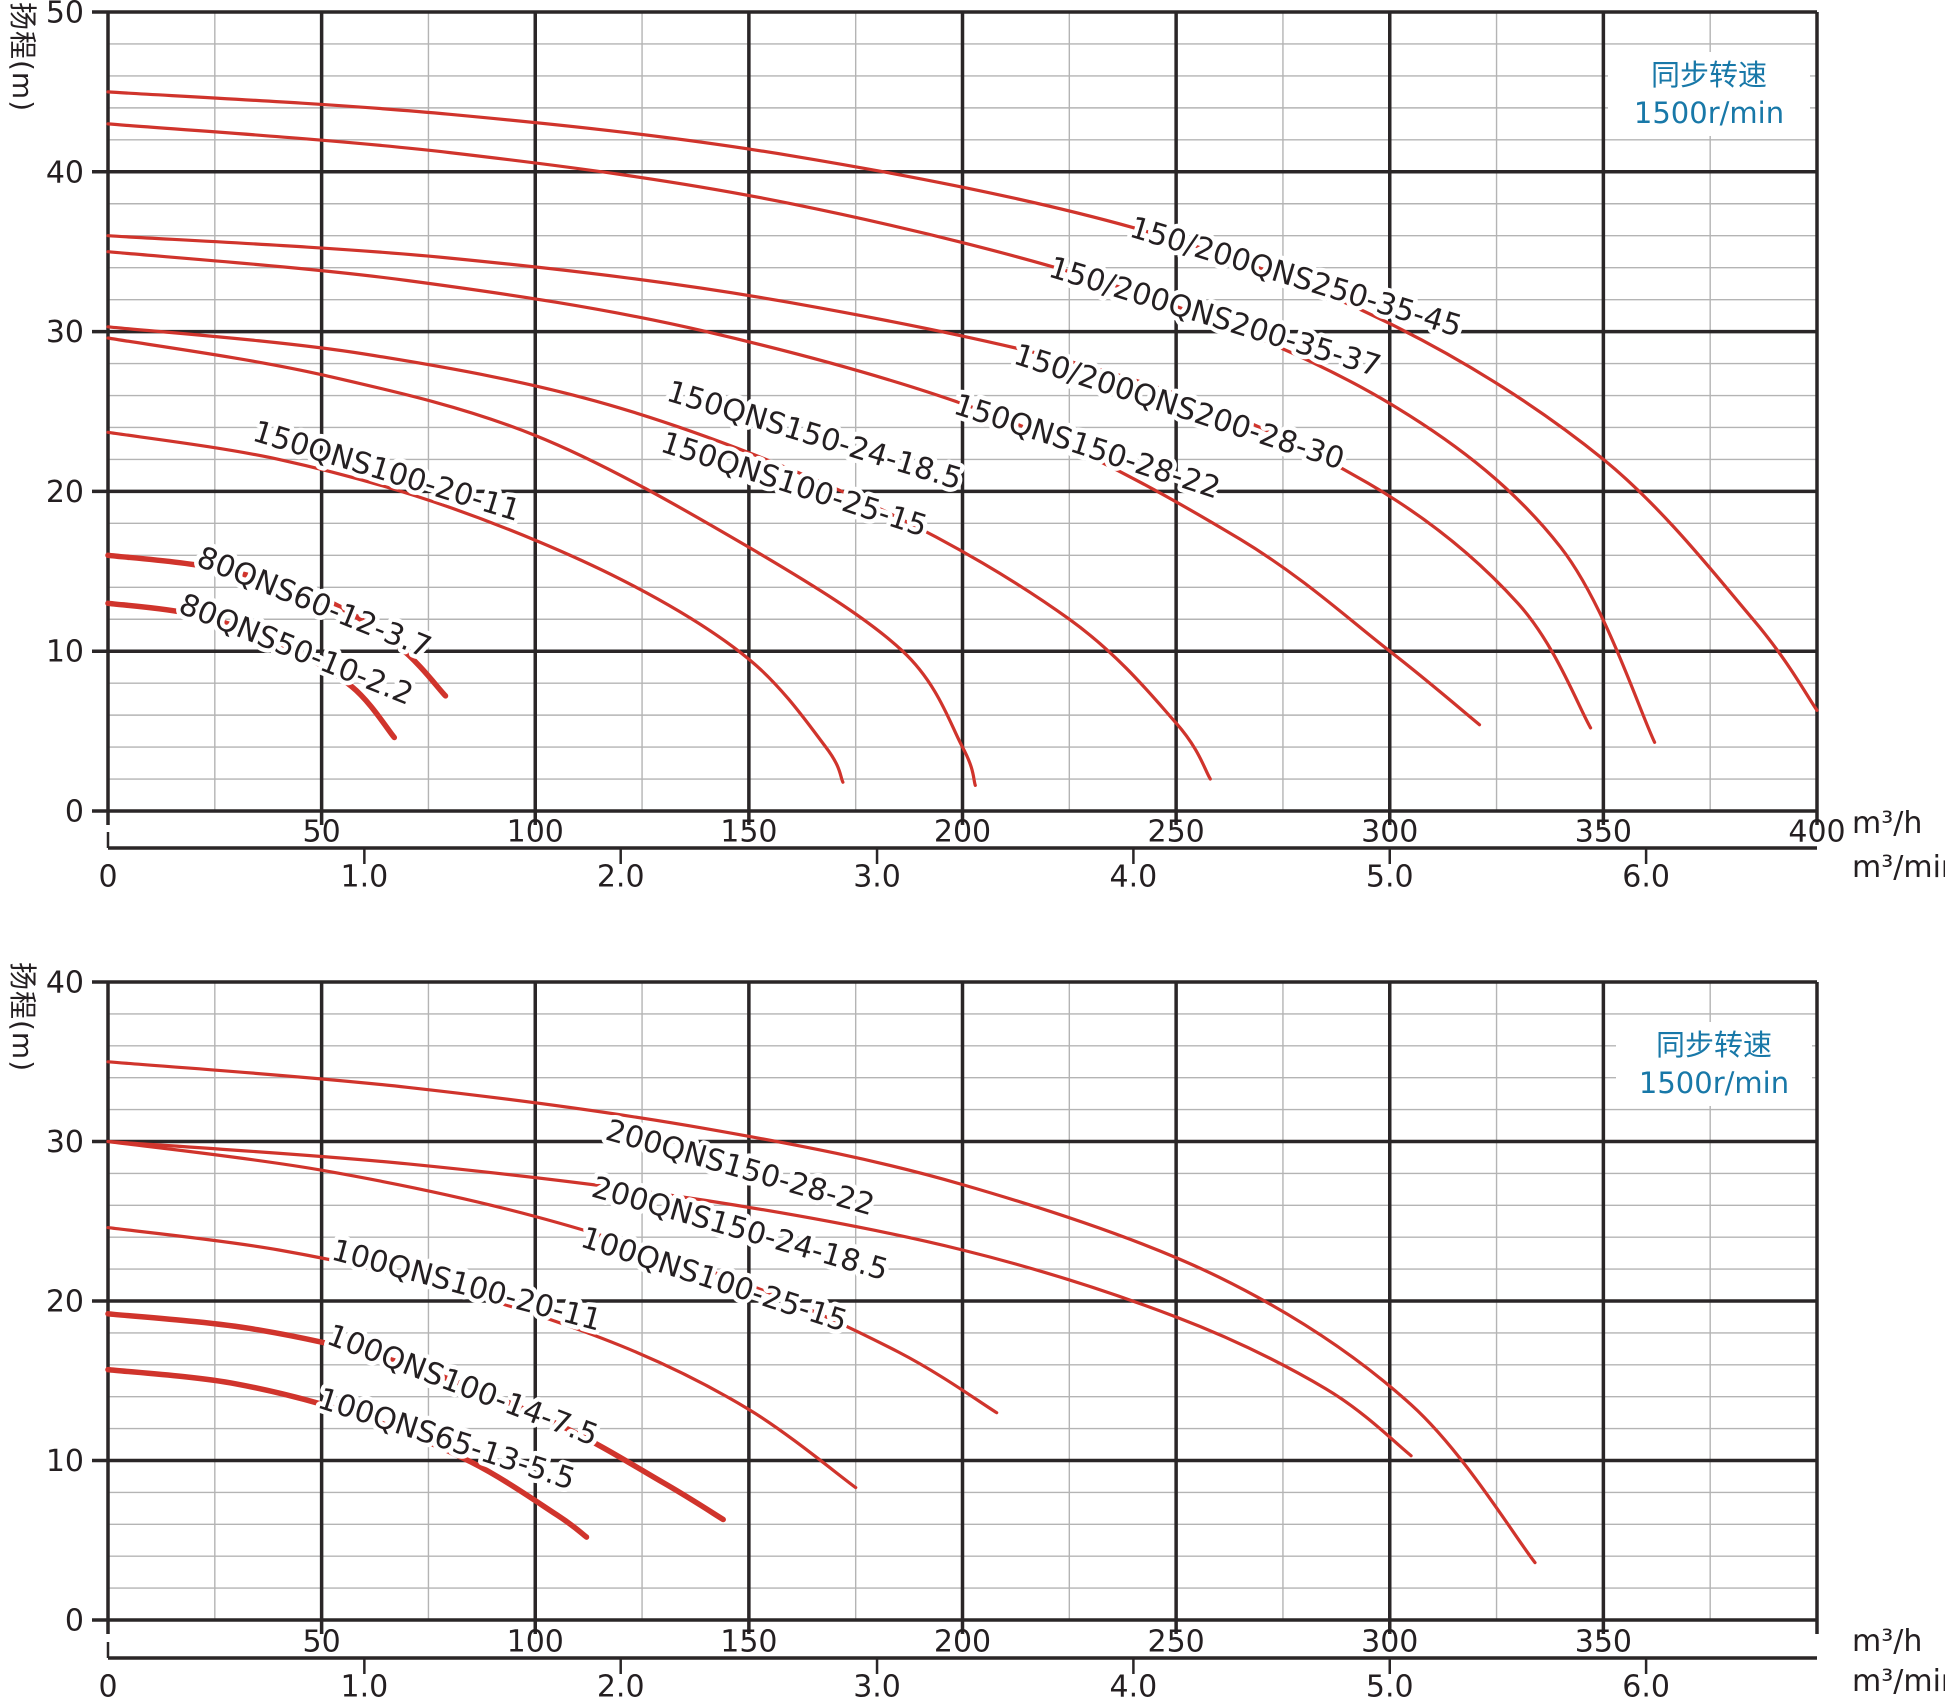 The width and height of the screenshot is (1945, 1704). Describe the element at coordinates (1709, 94) in the screenshot. I see `sync-speed-note-top: 同步转速 1500r/min` at that location.